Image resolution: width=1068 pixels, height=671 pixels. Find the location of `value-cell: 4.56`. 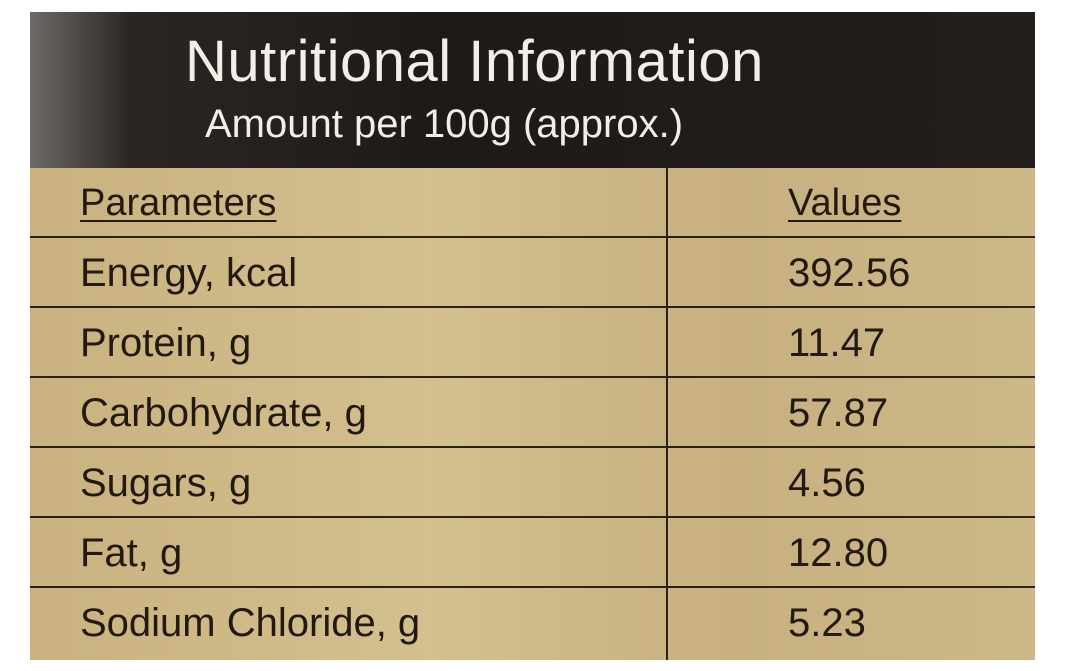

value-cell: 4.56 is located at coordinates (827, 483).